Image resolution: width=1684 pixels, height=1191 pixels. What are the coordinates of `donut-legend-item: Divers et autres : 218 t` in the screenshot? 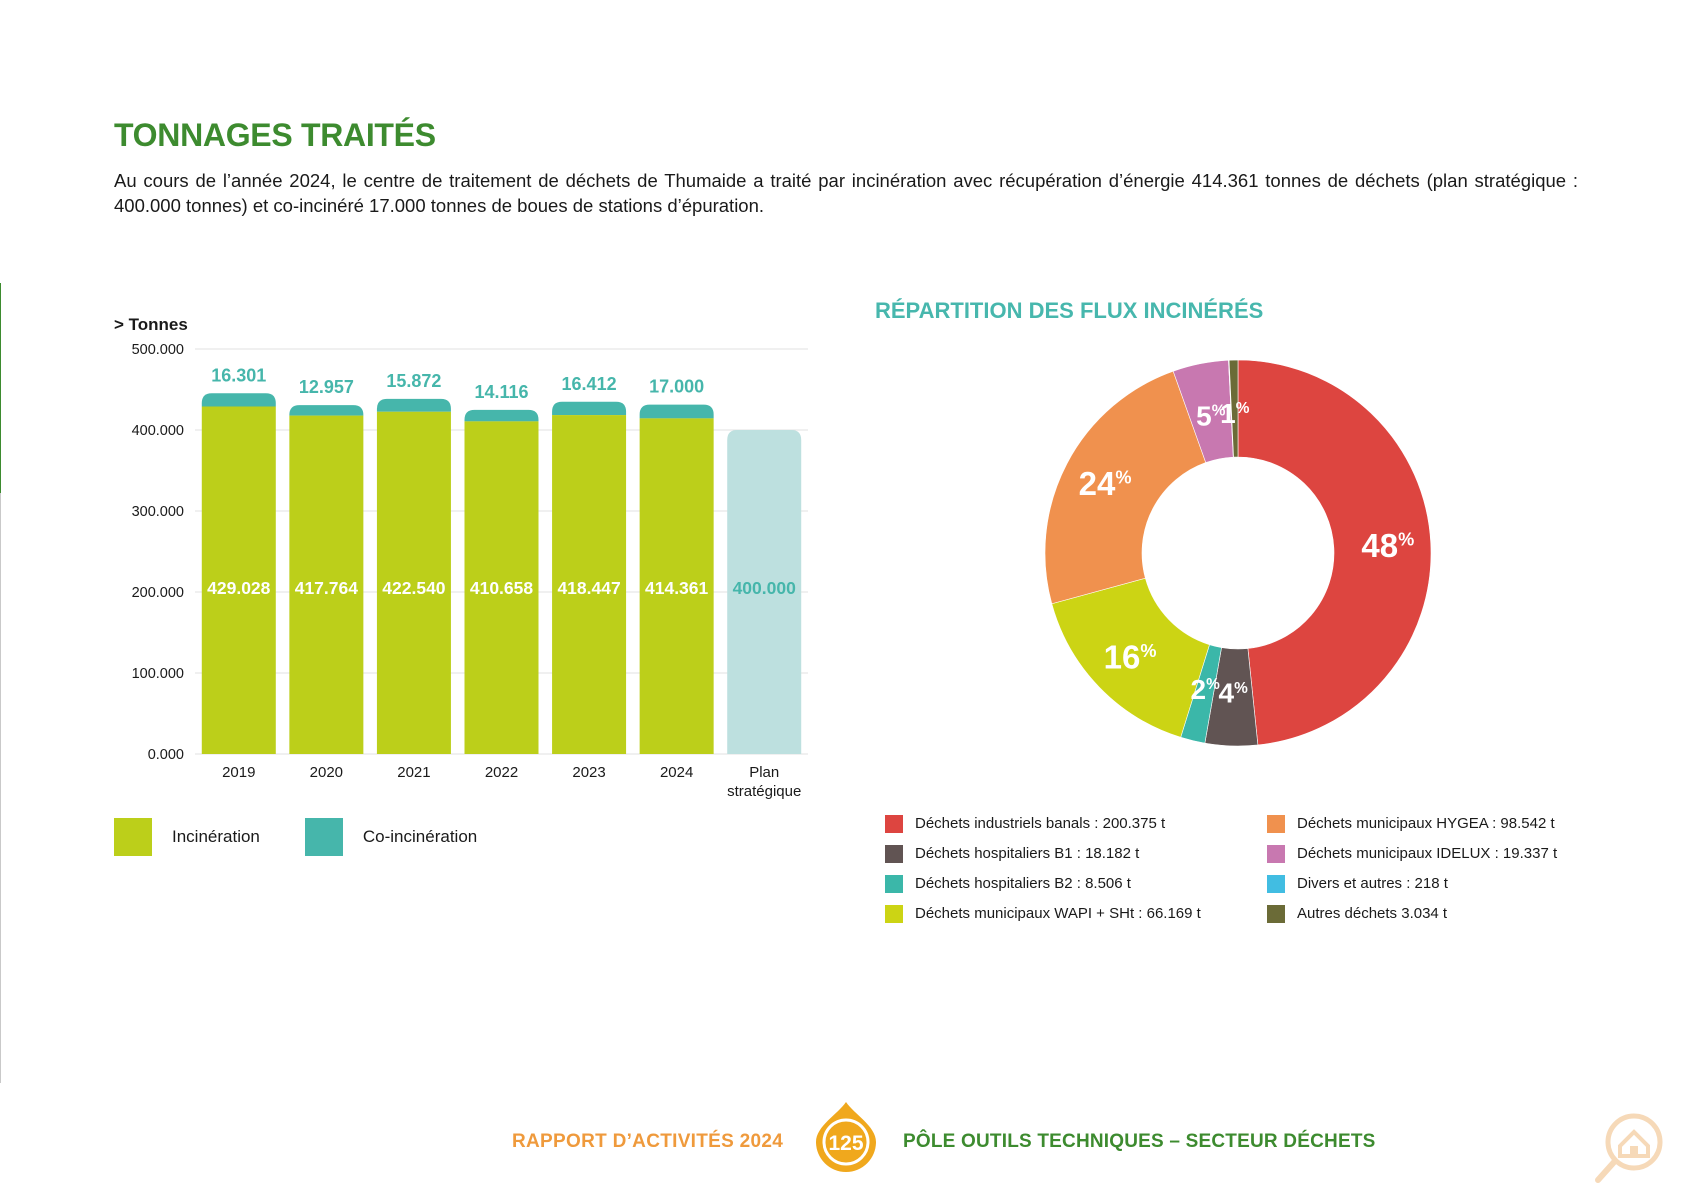 It's located at (1436, 883).